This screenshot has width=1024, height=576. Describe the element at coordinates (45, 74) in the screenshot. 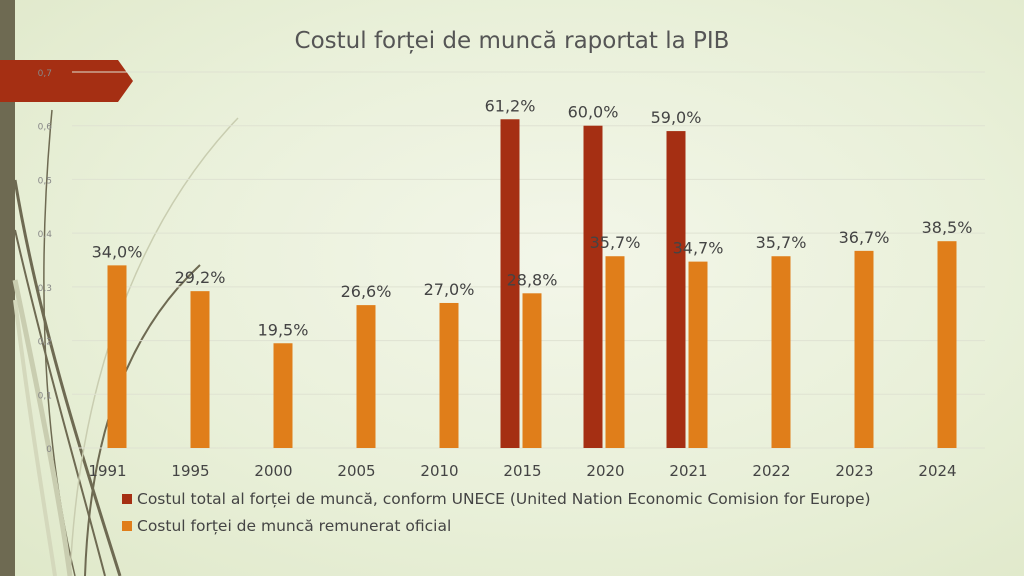

I see `y-tick-label: 0,7` at that location.